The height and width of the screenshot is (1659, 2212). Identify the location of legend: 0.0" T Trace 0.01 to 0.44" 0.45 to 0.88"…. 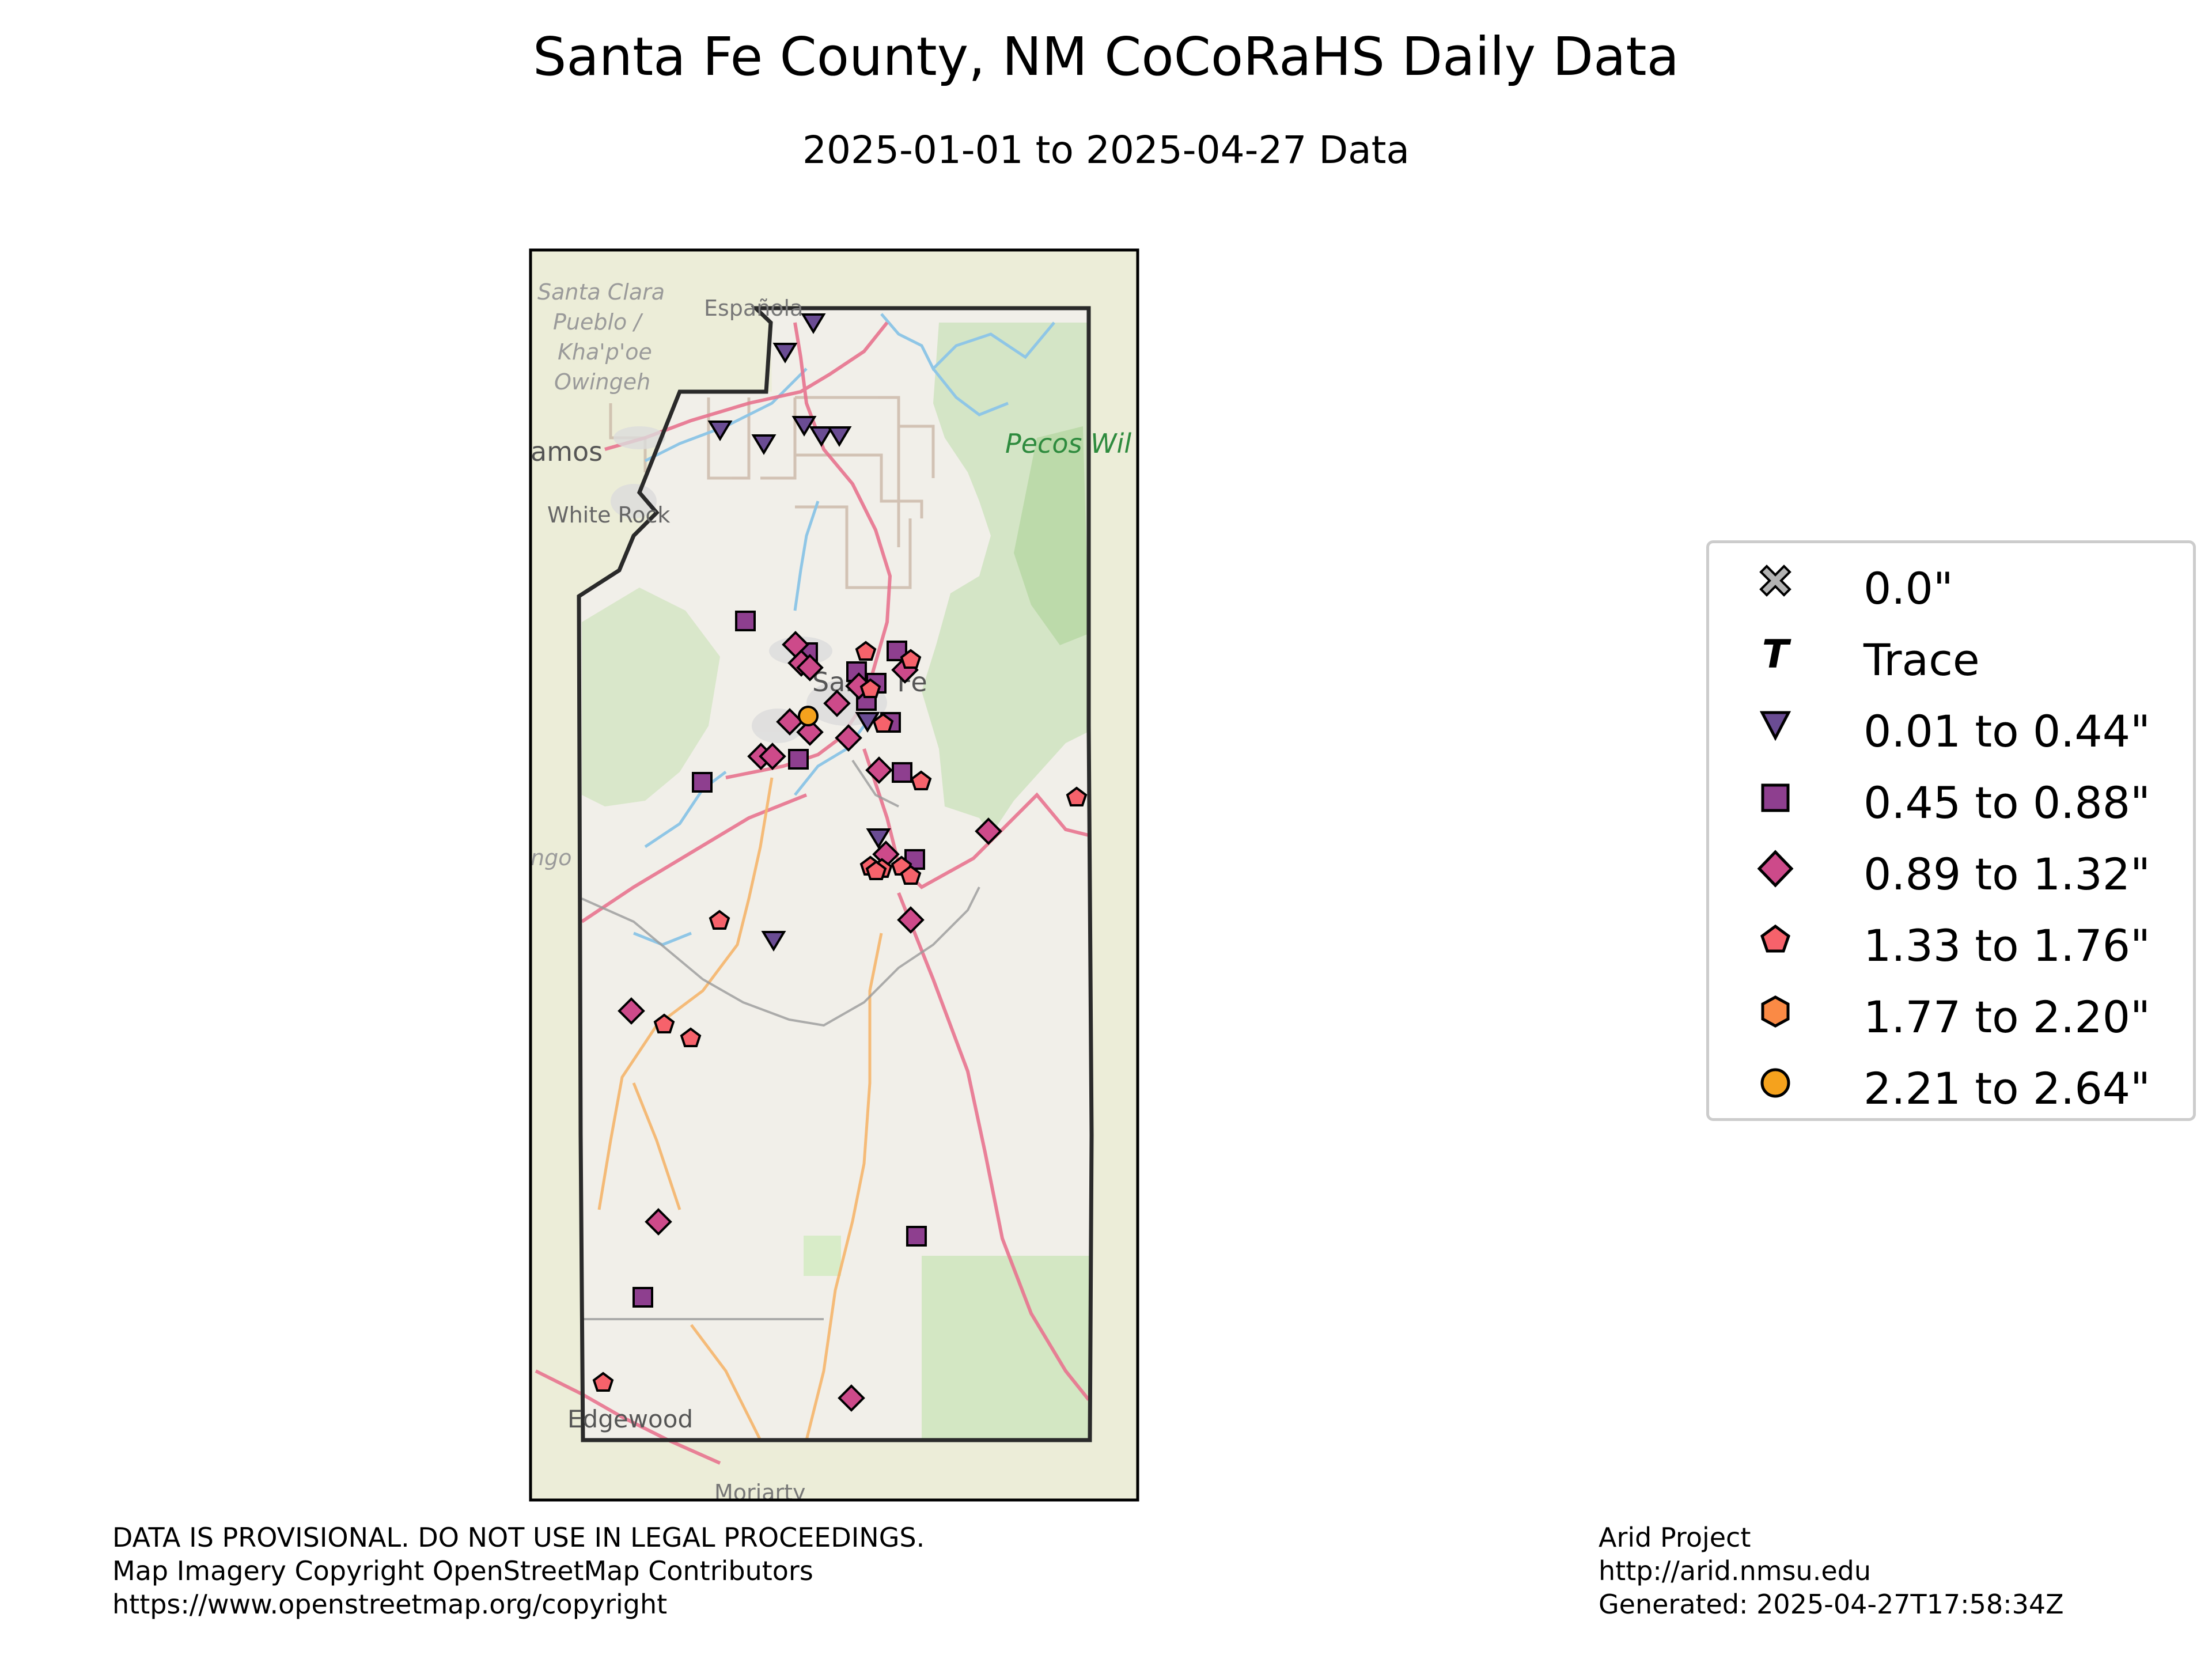
(1951, 830).